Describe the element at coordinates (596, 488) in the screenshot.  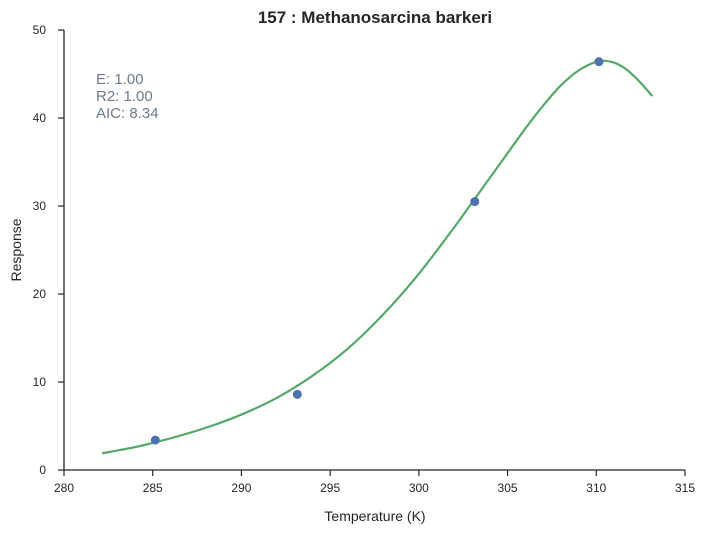
I see `x-tick-label: 310` at that location.